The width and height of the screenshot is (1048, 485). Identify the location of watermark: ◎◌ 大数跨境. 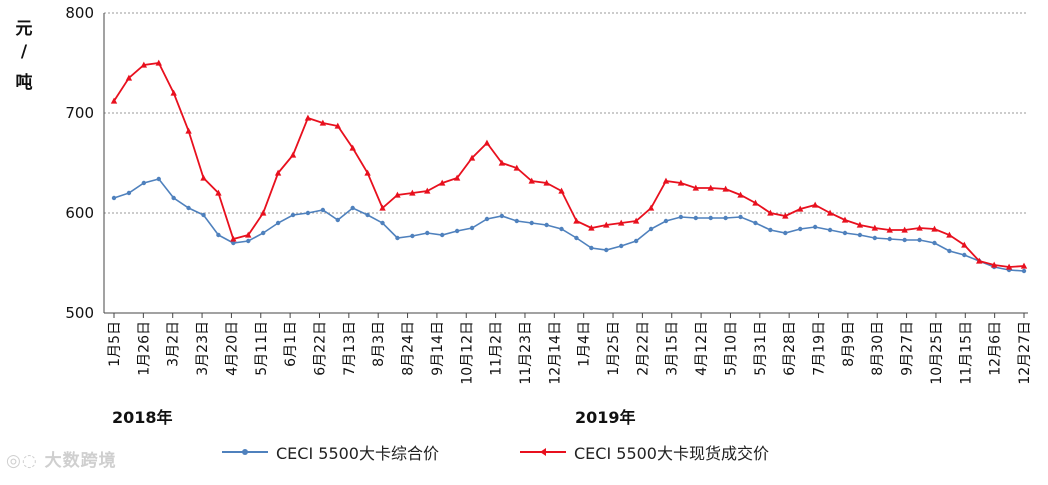
(61, 458).